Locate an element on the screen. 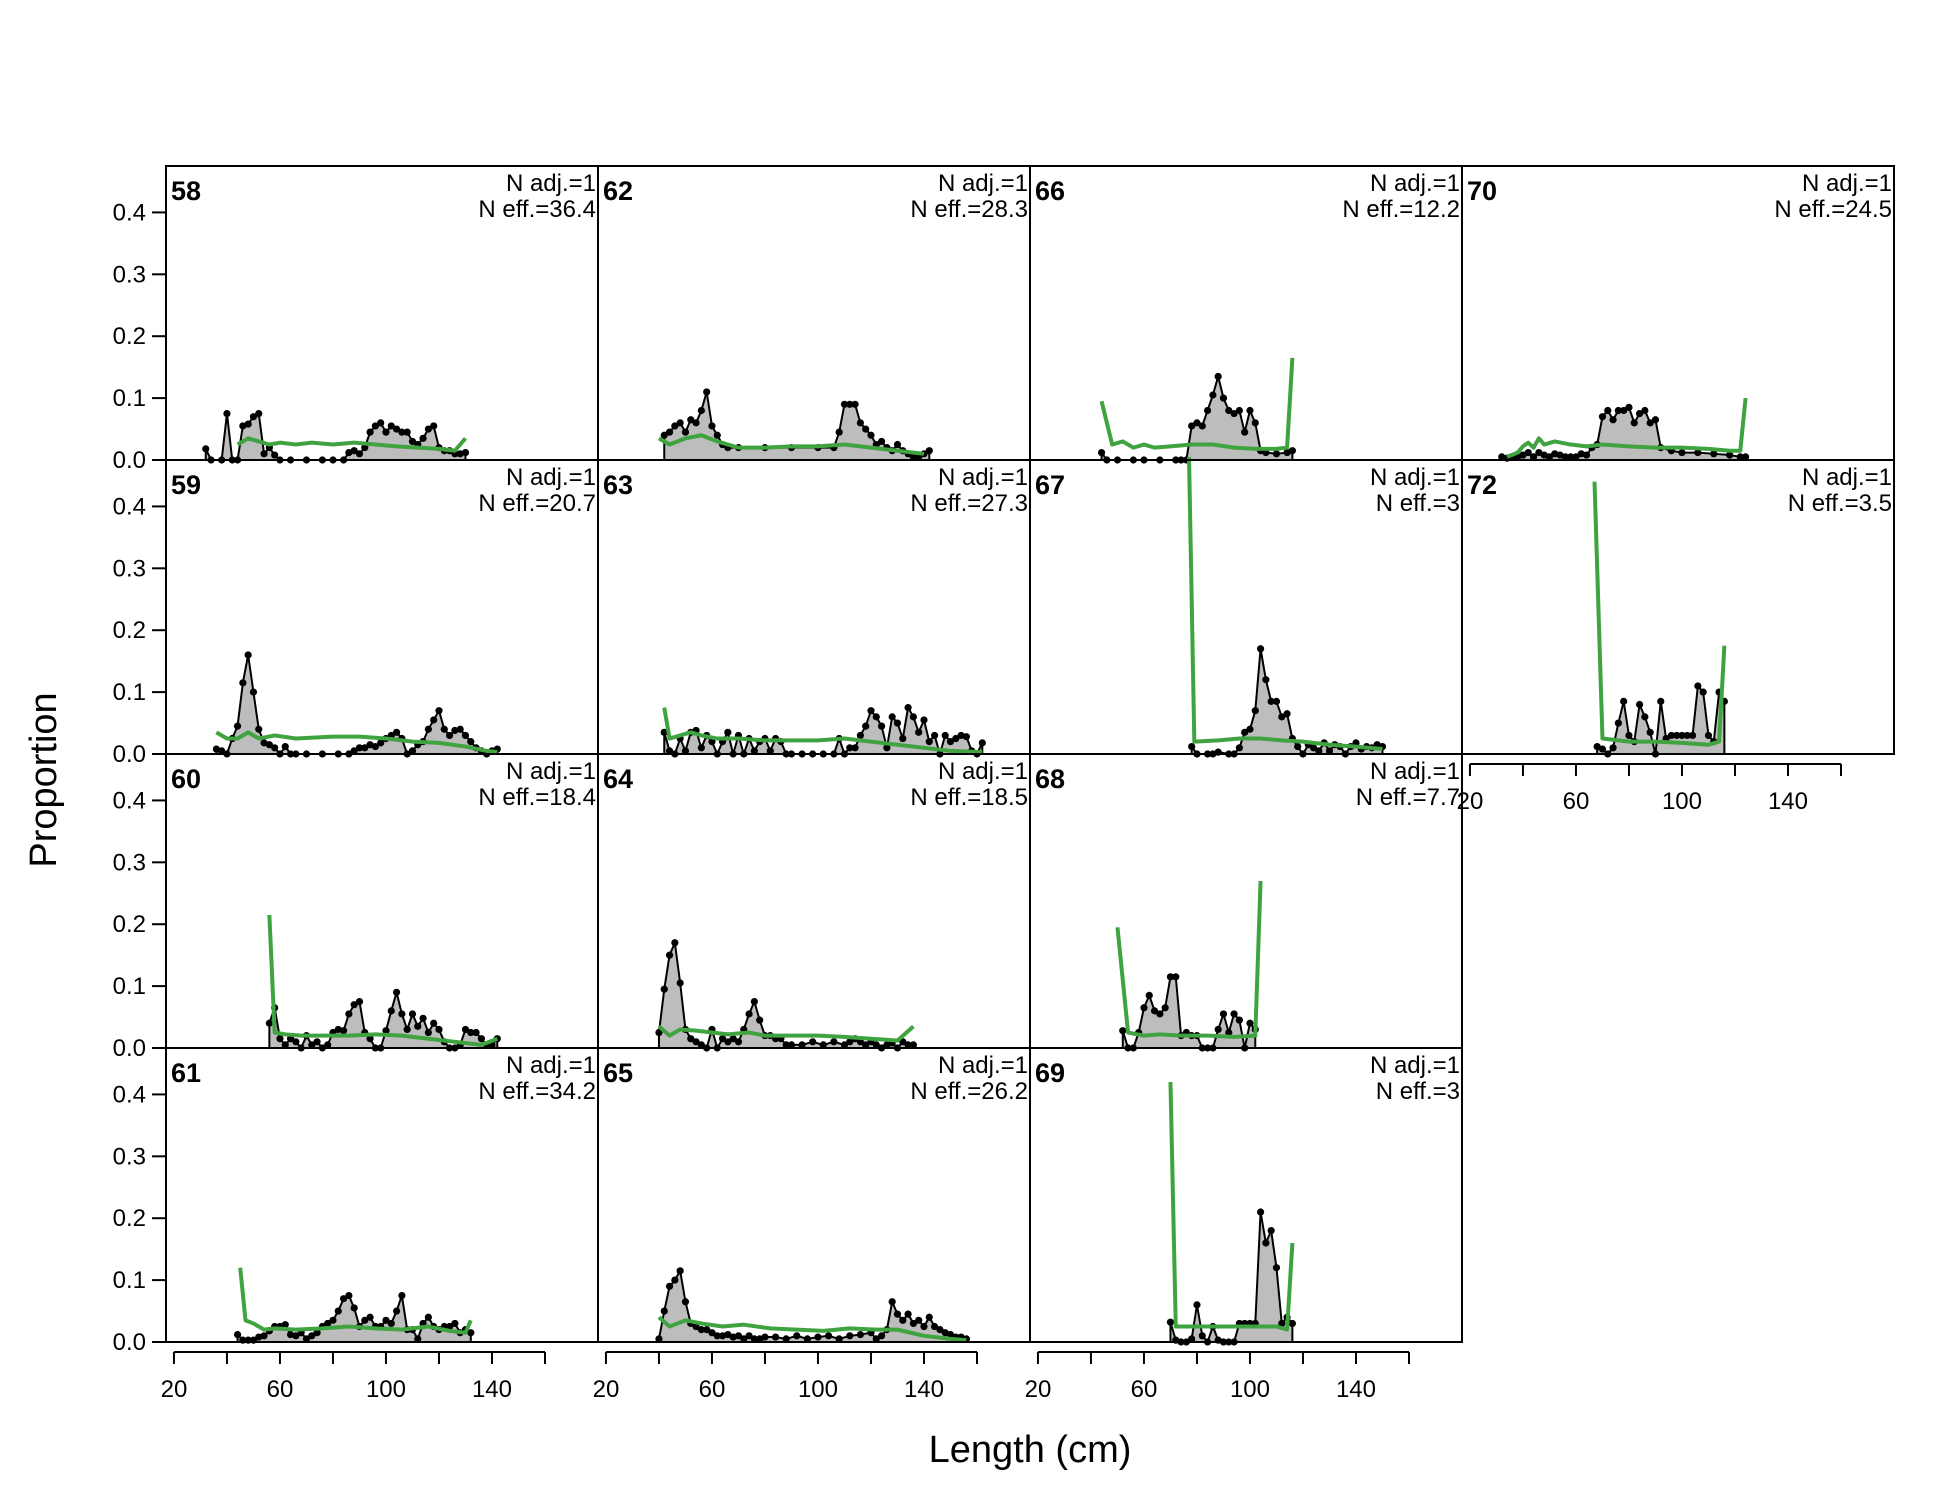 Image resolution: width=1950 pixels, height=1500 pixels. panel-label: 68 is located at coordinates (1050, 779).